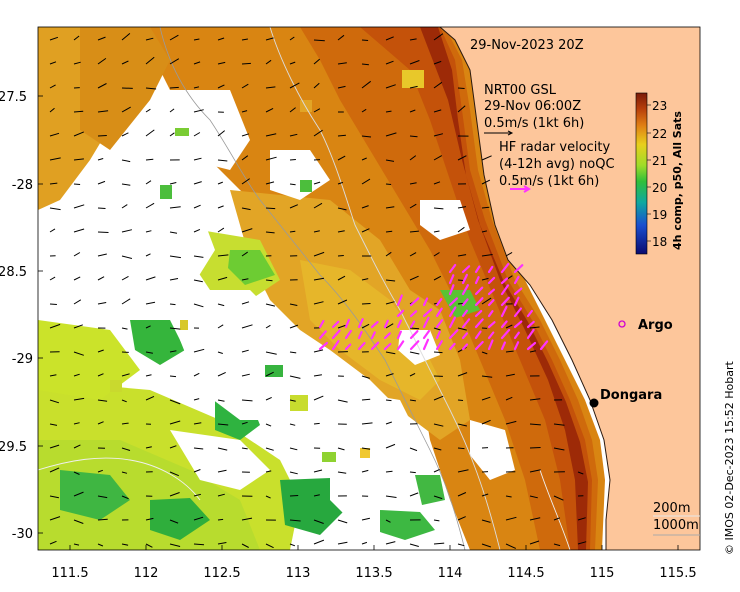  What do you see at coordinates (13, 97) in the screenshot?
I see `y-tick-label: -27.5` at bounding box center [13, 97].